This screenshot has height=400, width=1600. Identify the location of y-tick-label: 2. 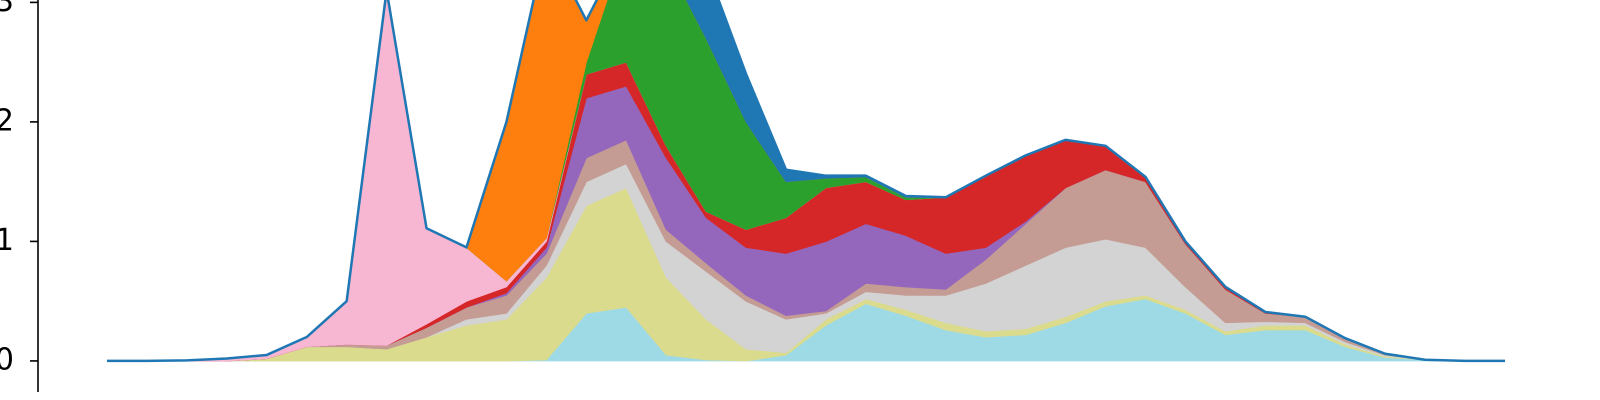
(7, 120).